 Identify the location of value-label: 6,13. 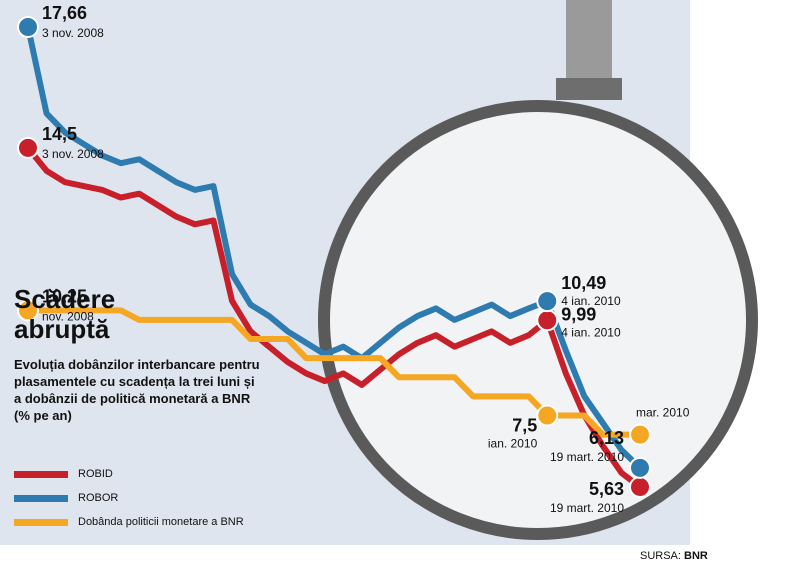
(606, 438).